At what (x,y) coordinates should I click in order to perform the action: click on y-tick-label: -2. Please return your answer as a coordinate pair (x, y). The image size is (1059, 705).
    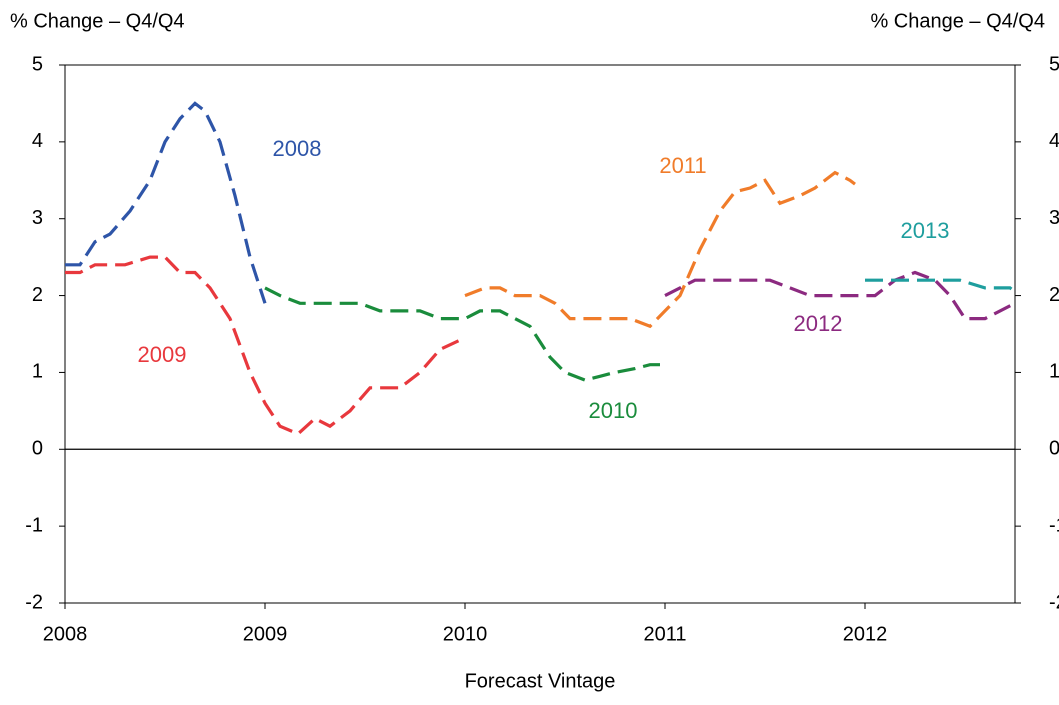
    Looking at the image, I should click on (34, 602).